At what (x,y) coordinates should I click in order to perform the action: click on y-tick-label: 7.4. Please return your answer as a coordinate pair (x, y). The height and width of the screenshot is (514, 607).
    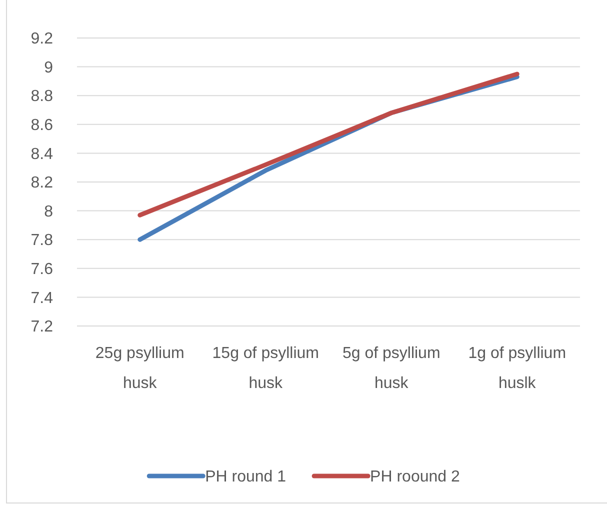
    Looking at the image, I should click on (42, 298).